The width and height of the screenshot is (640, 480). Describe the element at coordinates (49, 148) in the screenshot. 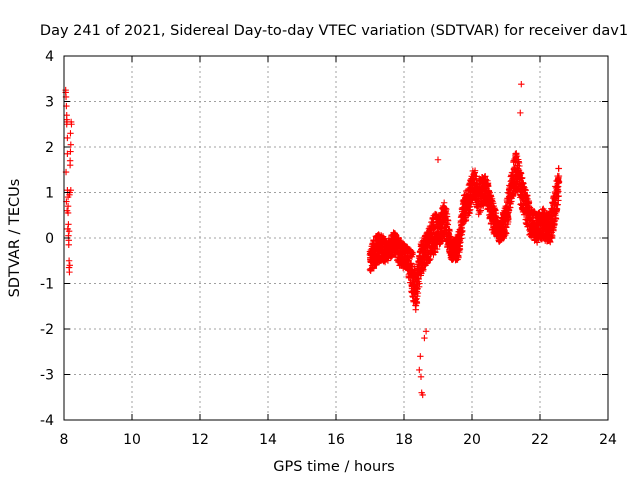

I see `y-tick-label: 2` at that location.